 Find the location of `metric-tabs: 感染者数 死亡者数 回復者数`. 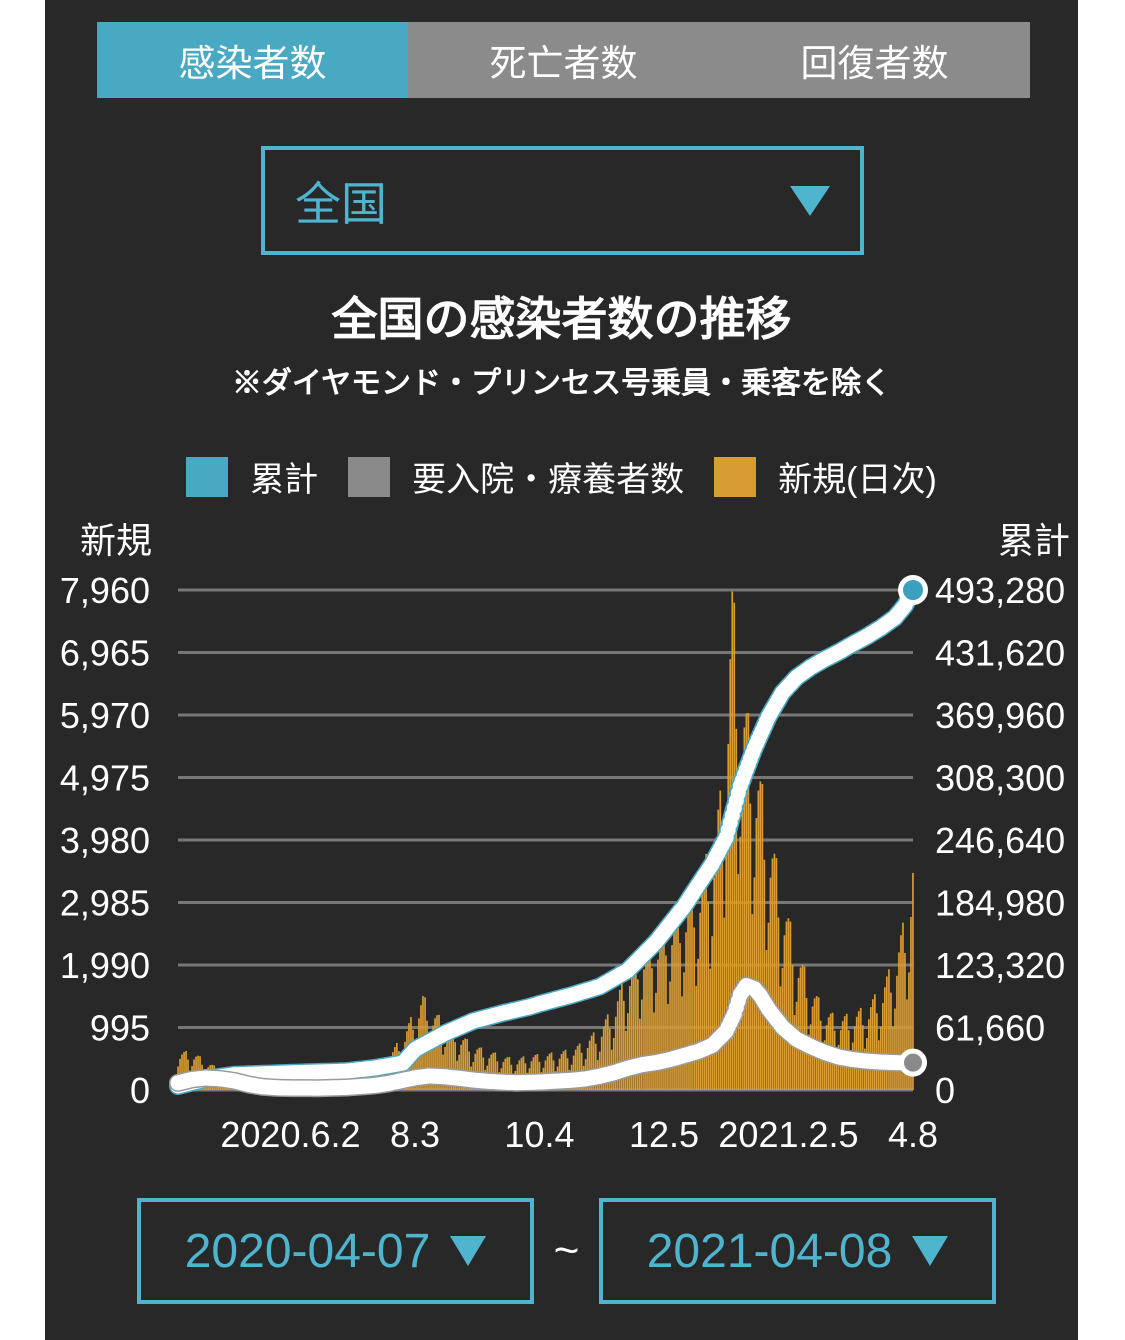

metric-tabs: 感染者数 死亡者数 回復者数 is located at coordinates (563, 60).